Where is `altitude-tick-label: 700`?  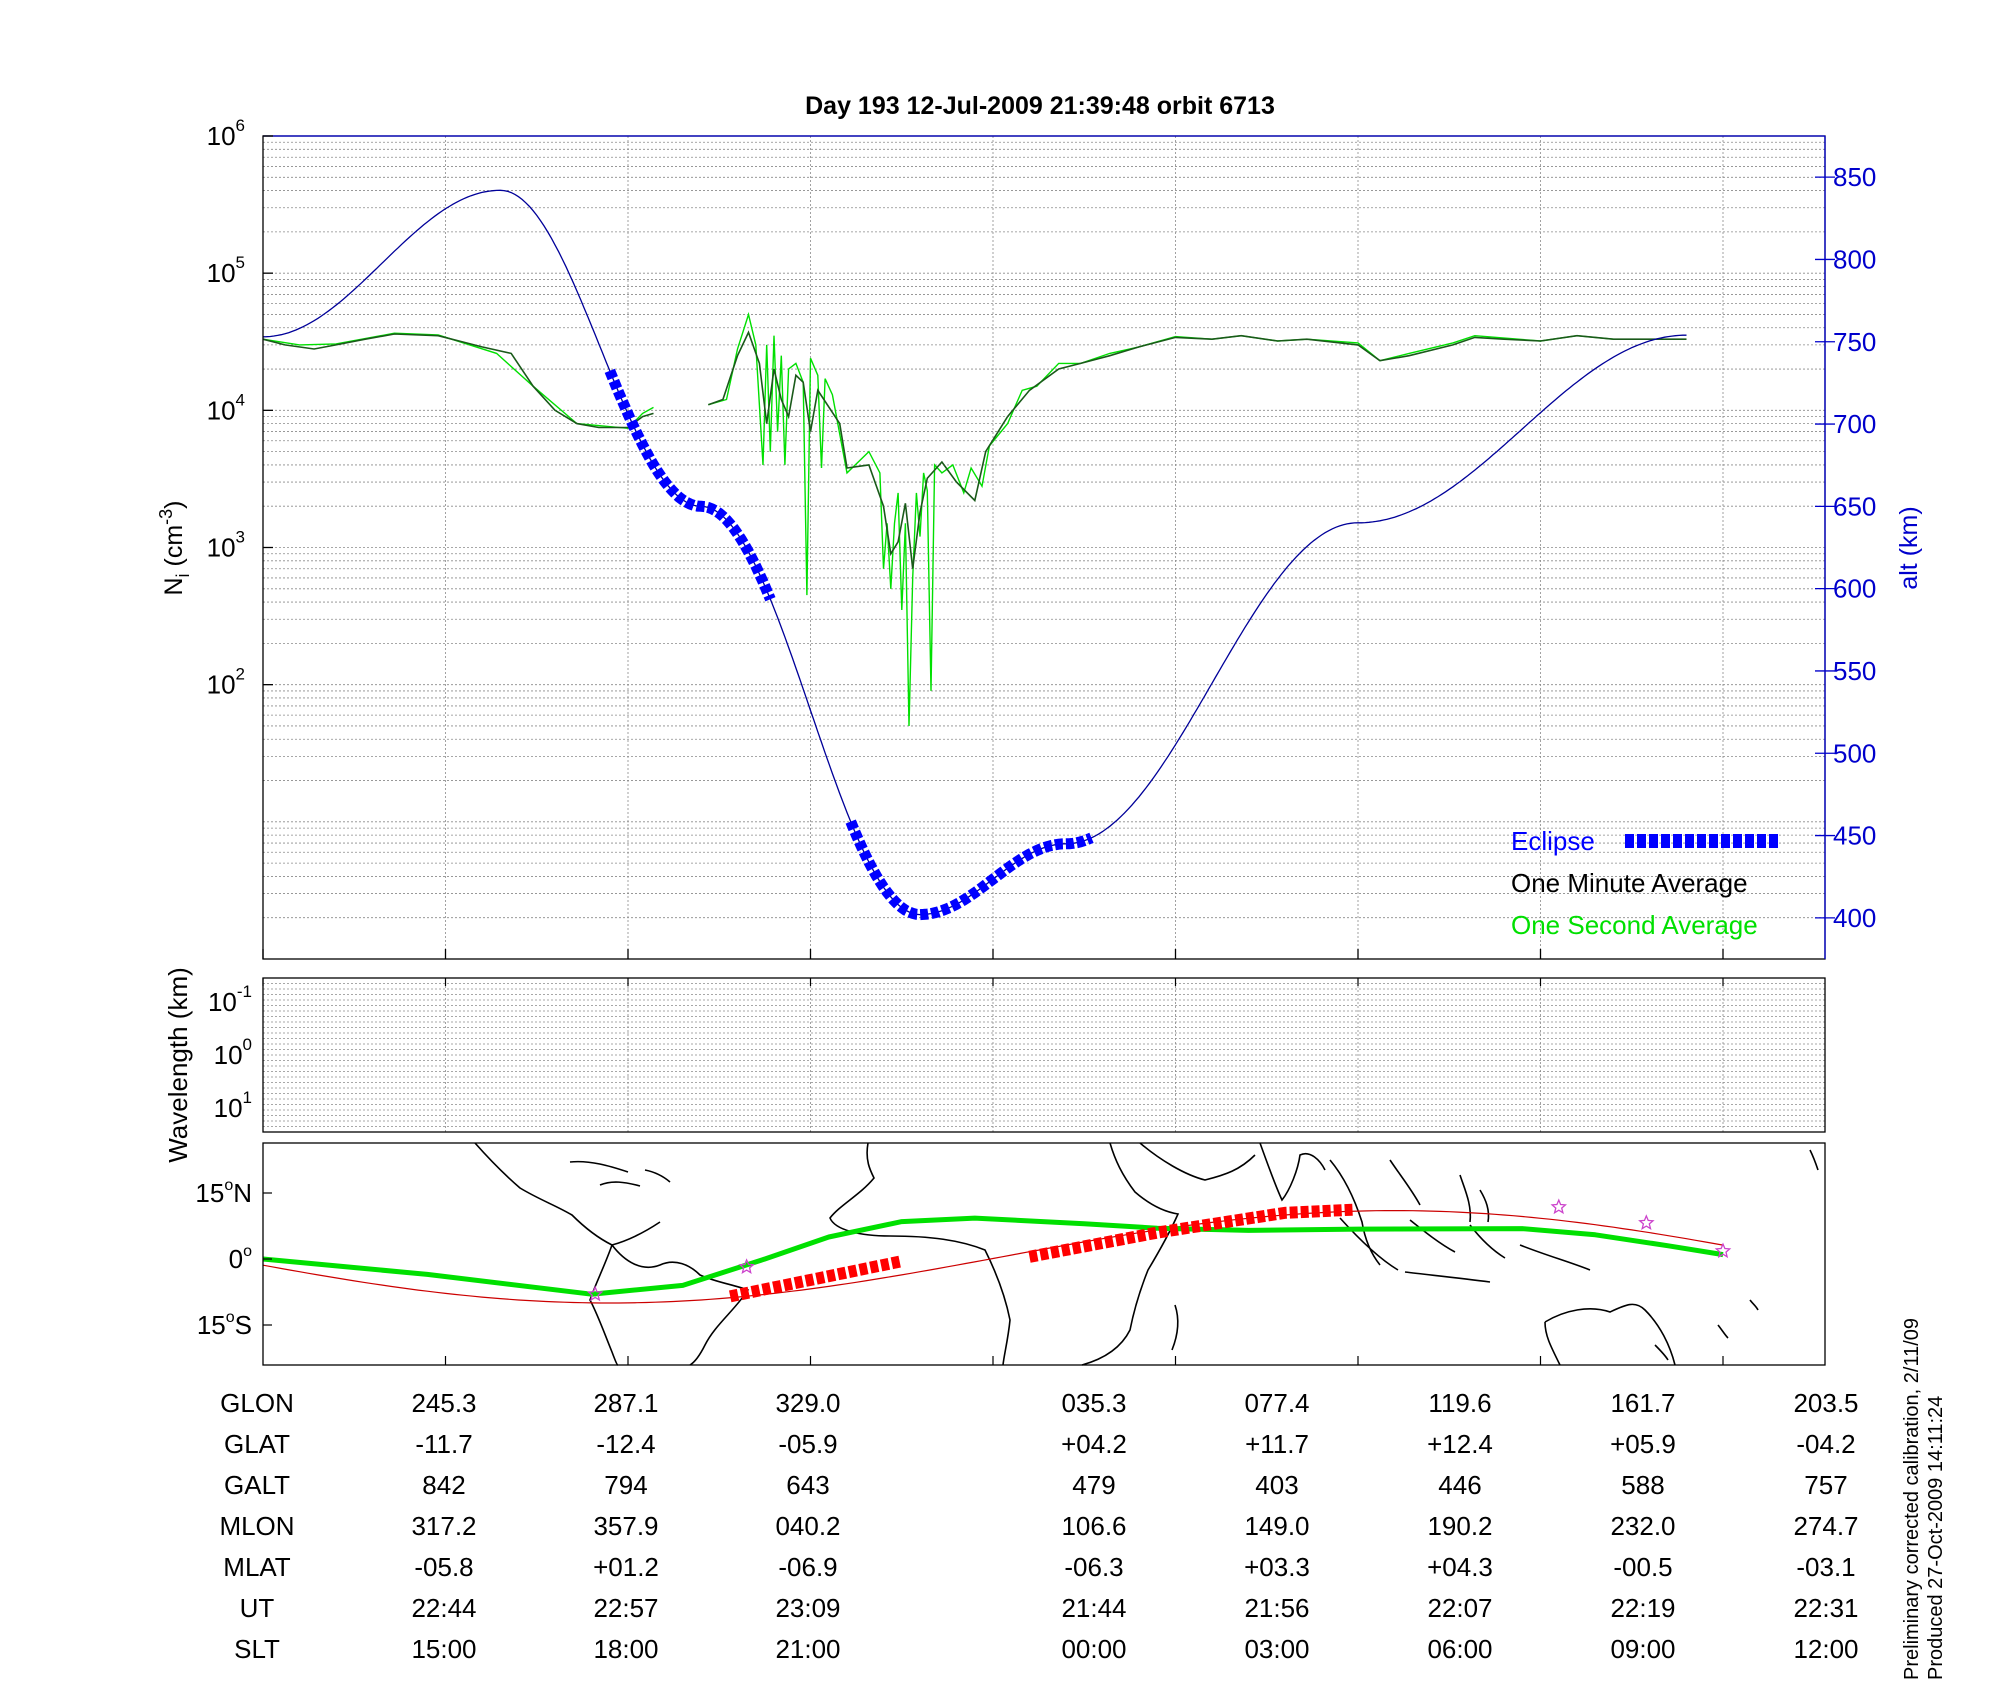 altitude-tick-label: 700 is located at coordinates (1854, 424).